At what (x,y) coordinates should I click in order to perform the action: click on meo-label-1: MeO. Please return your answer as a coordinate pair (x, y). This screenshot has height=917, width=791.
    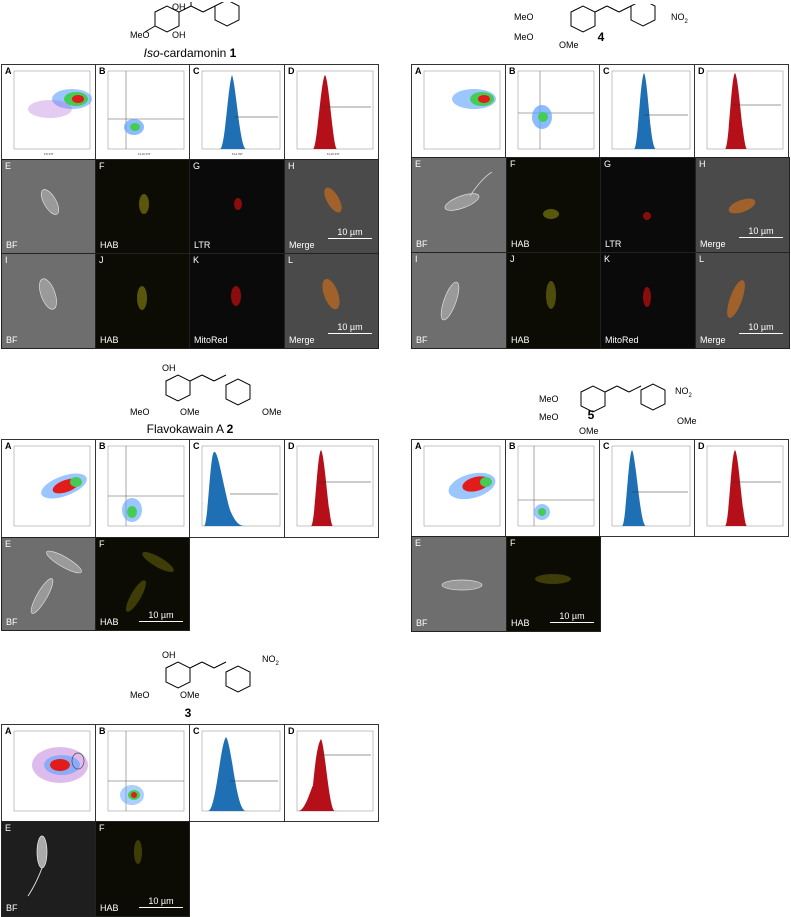
    Looking at the image, I should click on (140, 35).